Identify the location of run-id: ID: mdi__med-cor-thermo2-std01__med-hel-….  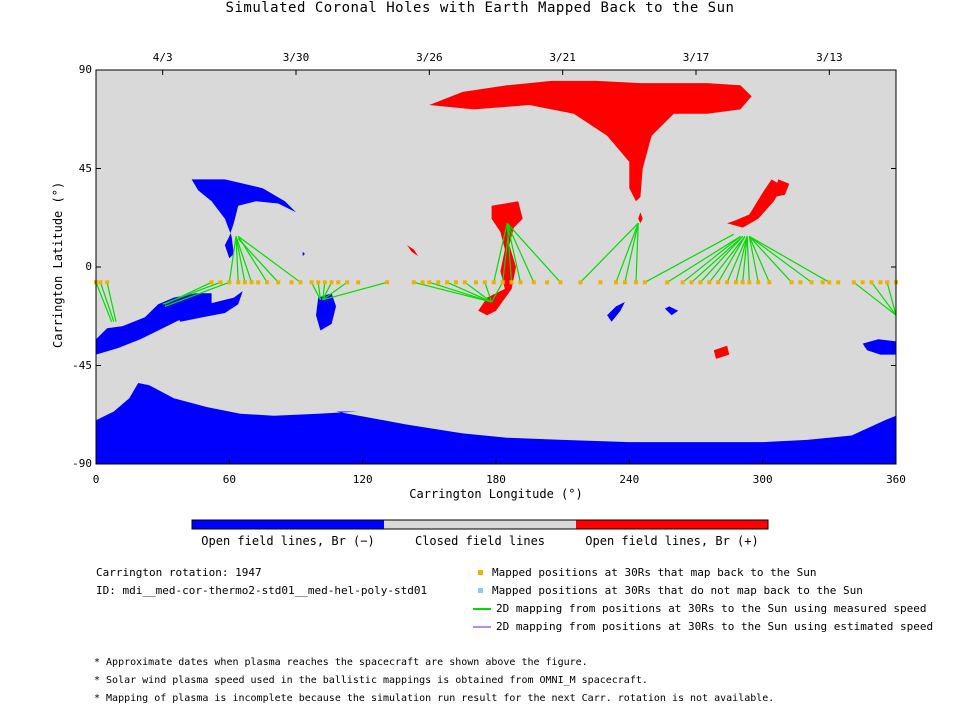
(262, 590).